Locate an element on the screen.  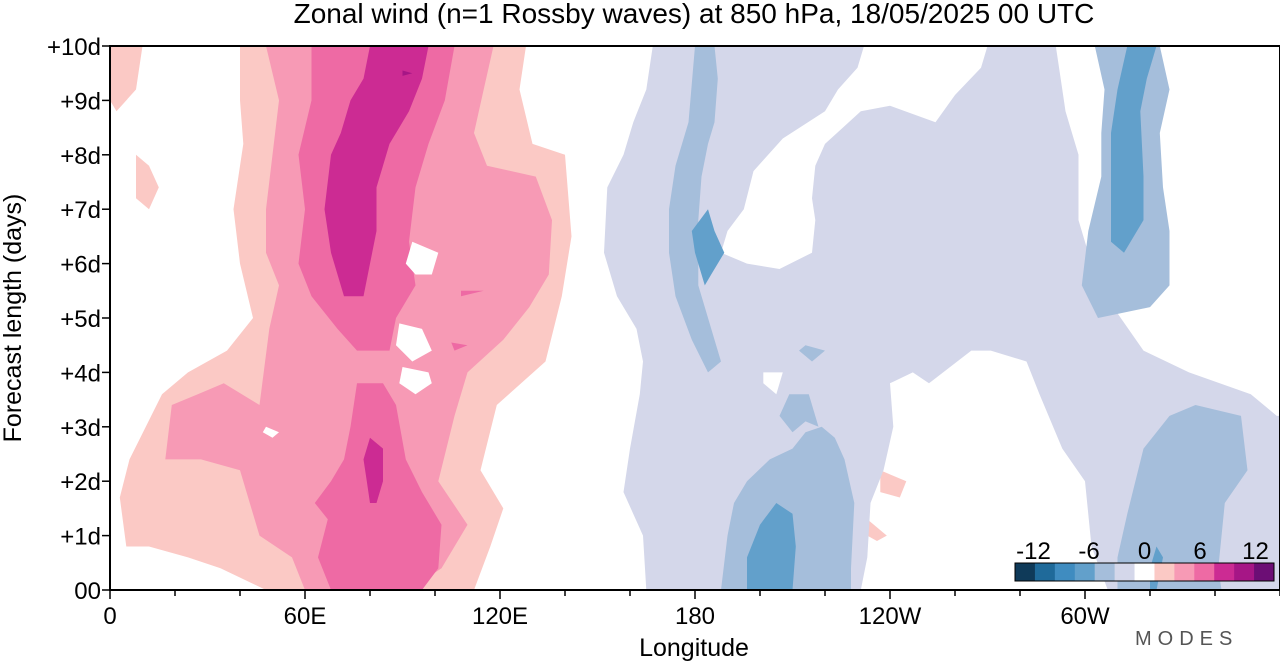
y-tick-label: +10d is located at coordinates (74, 47).